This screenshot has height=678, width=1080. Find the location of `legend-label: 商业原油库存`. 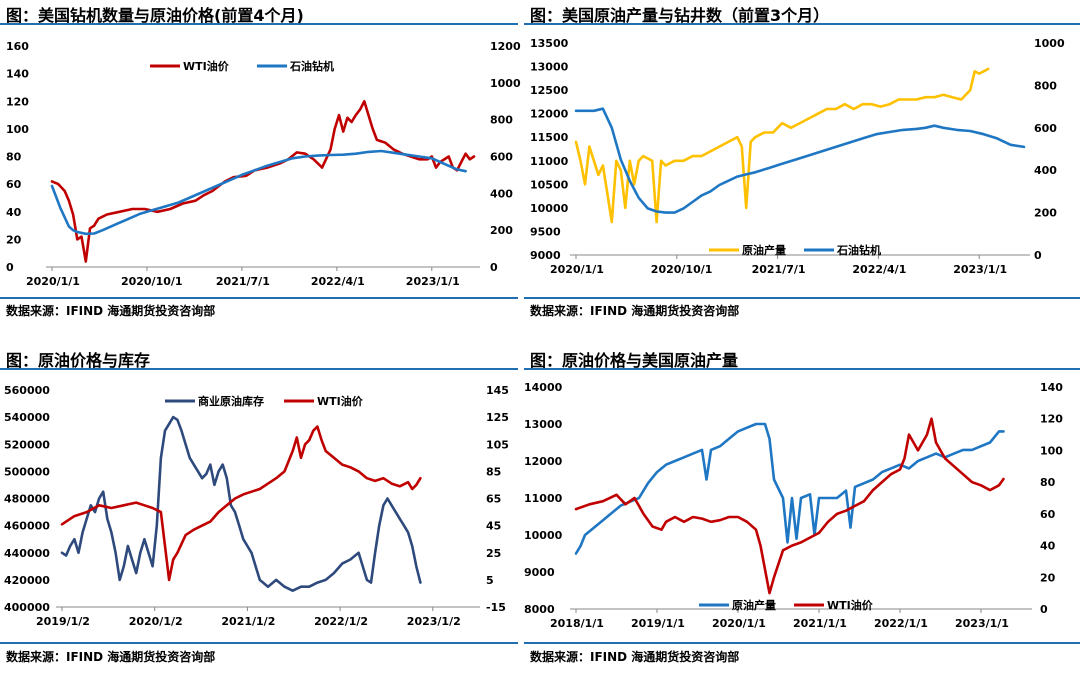

legend-label: 商业原油库存 is located at coordinates (231, 401).